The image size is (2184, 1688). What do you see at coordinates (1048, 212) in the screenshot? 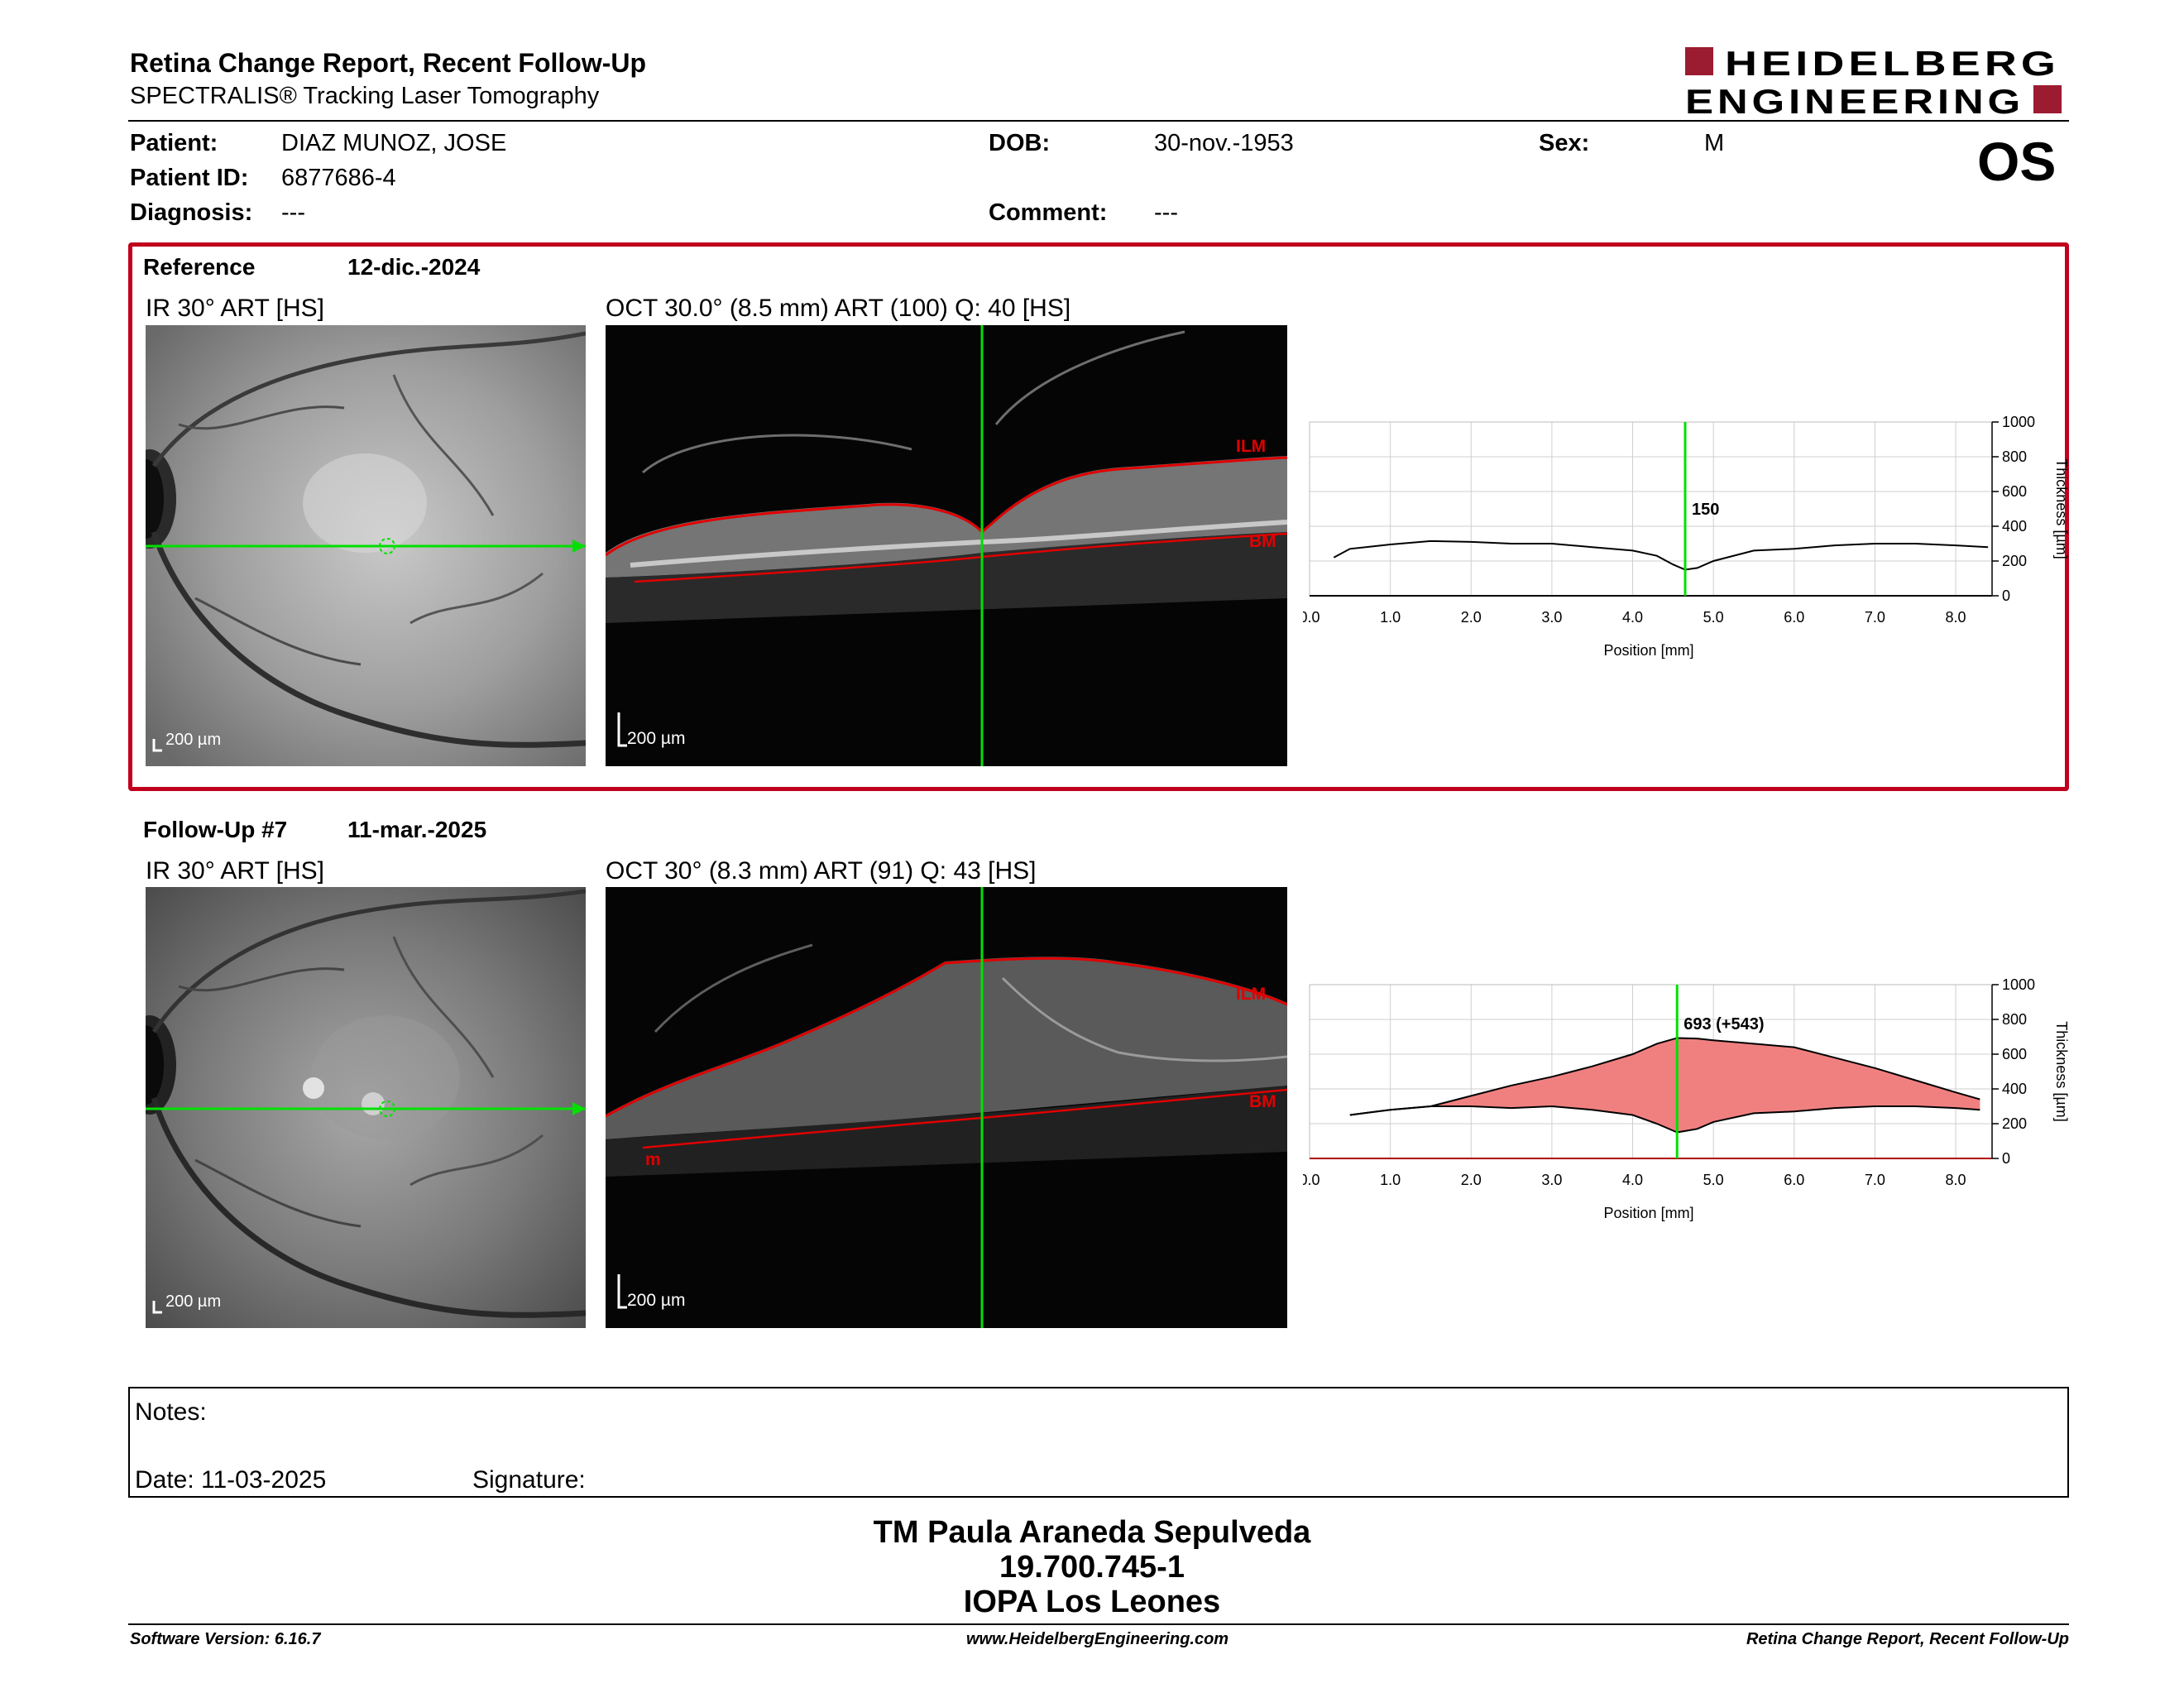
I see `comment-label: Comment:` at bounding box center [1048, 212].